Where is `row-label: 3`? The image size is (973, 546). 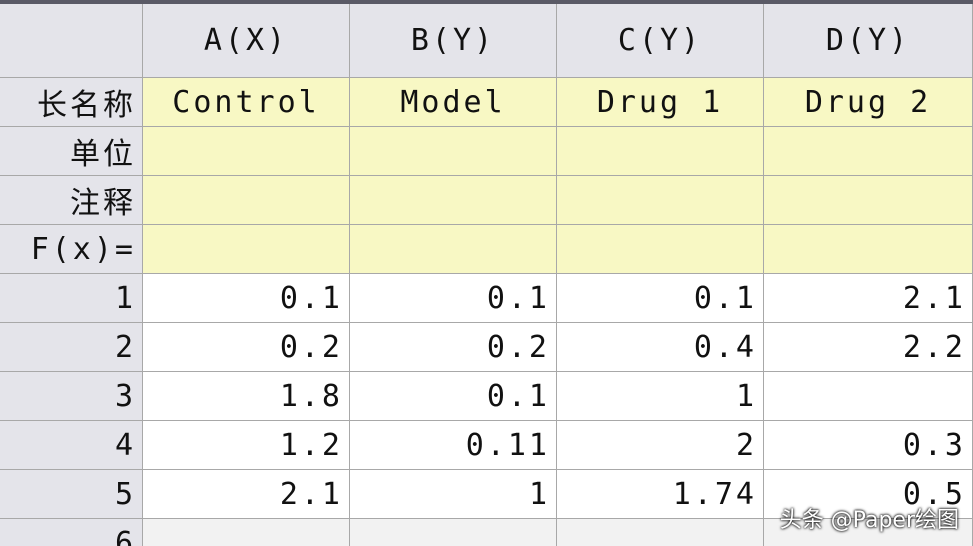
row-label: 3 is located at coordinates (71, 396).